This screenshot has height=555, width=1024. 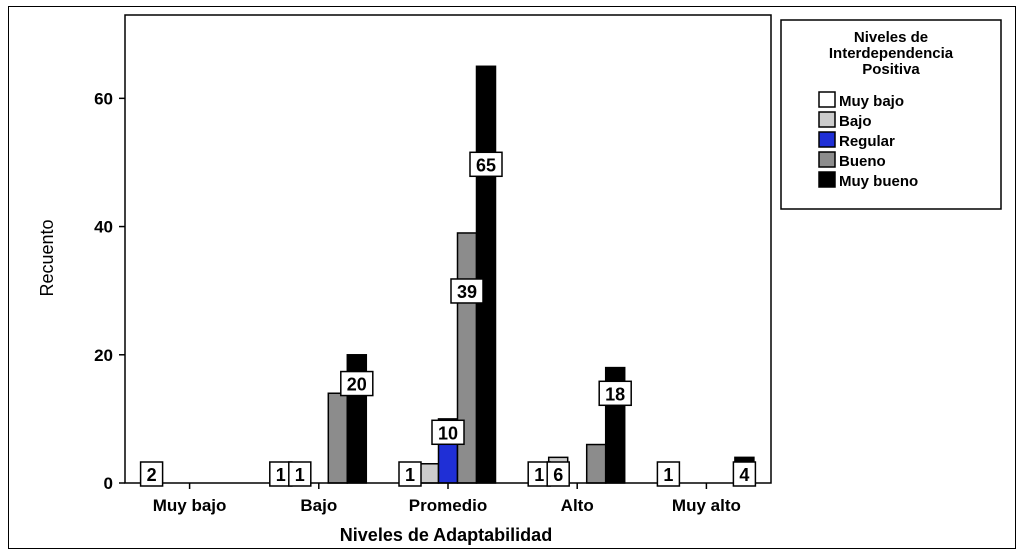 I want to click on legend-box, so click(x=891, y=114).